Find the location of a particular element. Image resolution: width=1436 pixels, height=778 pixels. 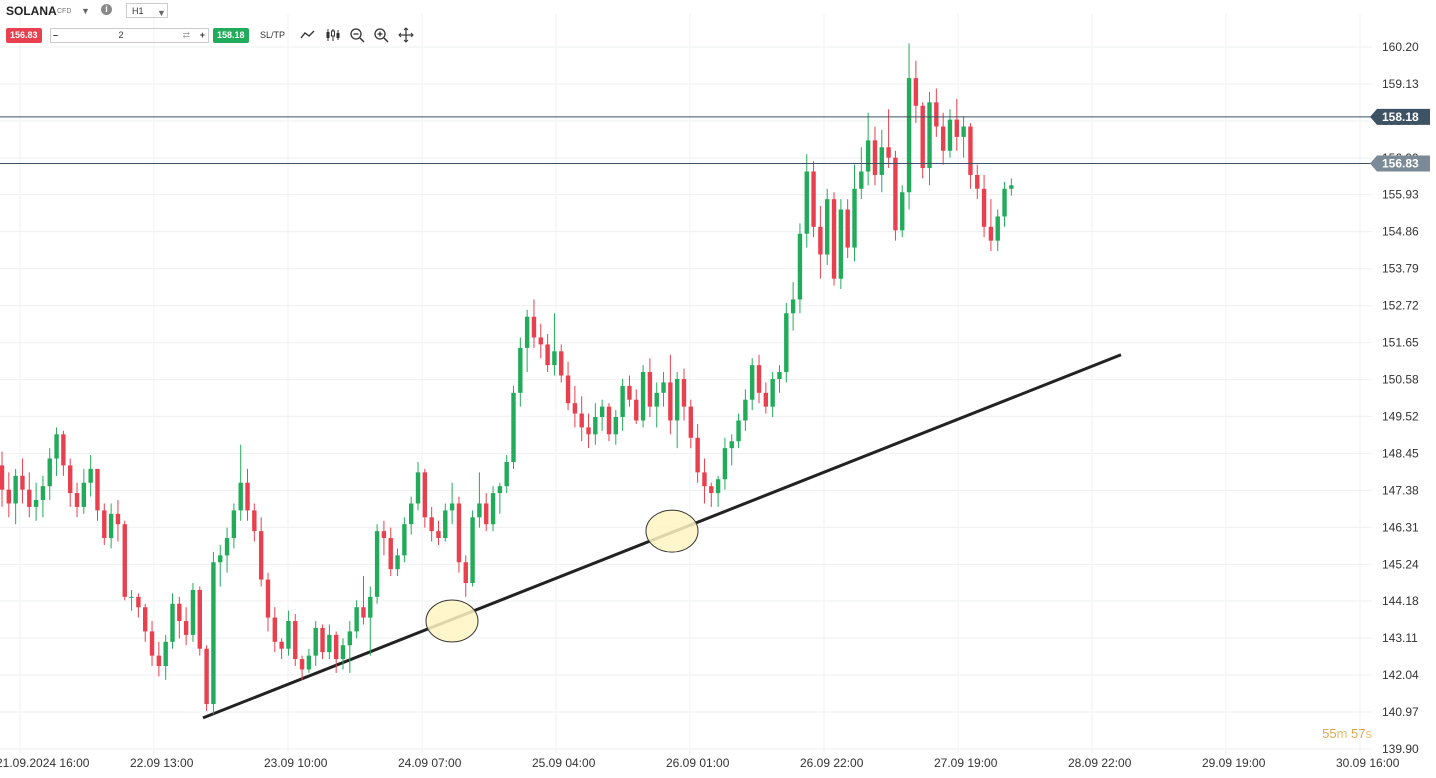

y-tick-label: 159.13 is located at coordinates (1400, 84).